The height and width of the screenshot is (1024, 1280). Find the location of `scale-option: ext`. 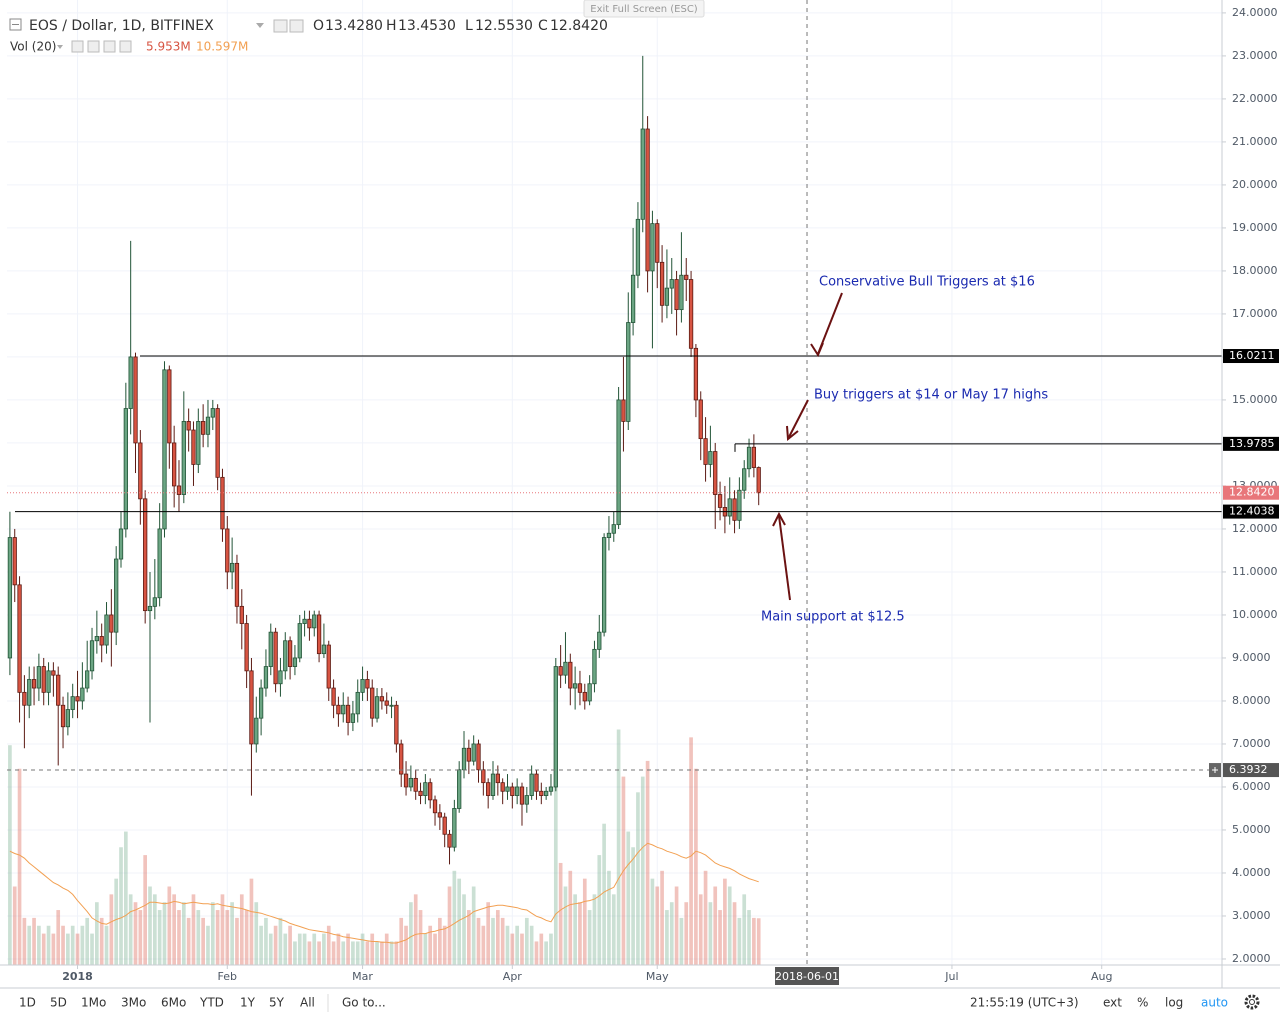

scale-option: ext is located at coordinates (1112, 1003).